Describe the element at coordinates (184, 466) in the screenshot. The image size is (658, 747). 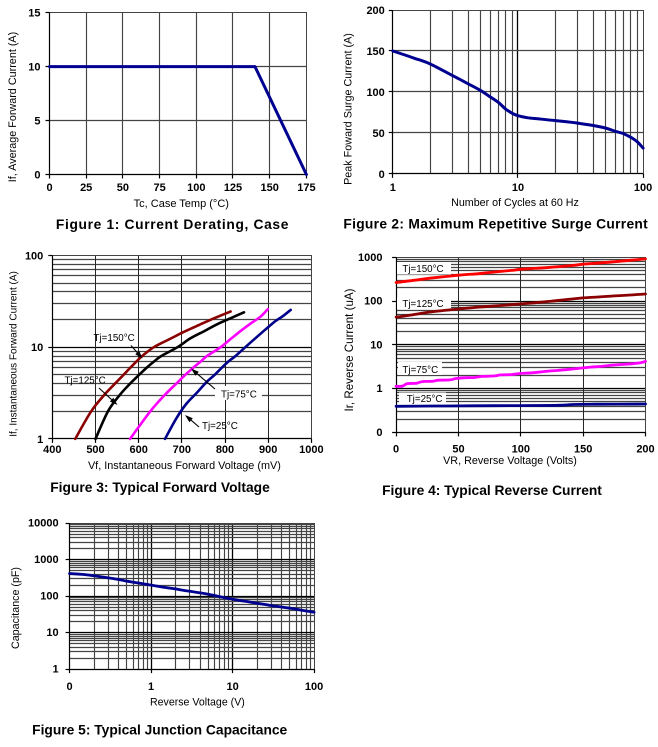
I see `svg-text:Vf, Instantaneous Forward Vol: Vf, Instantaneous Forward Voltage (mV)` at that location.